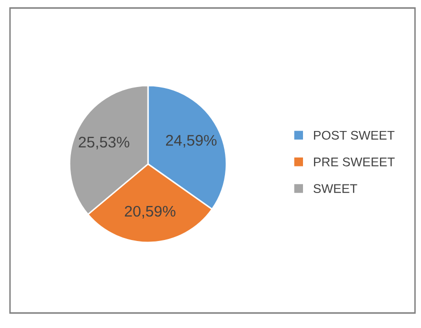 The image size is (421, 328). Describe the element at coordinates (104, 143) in the screenshot. I see `data-label: 25,53%` at that location.